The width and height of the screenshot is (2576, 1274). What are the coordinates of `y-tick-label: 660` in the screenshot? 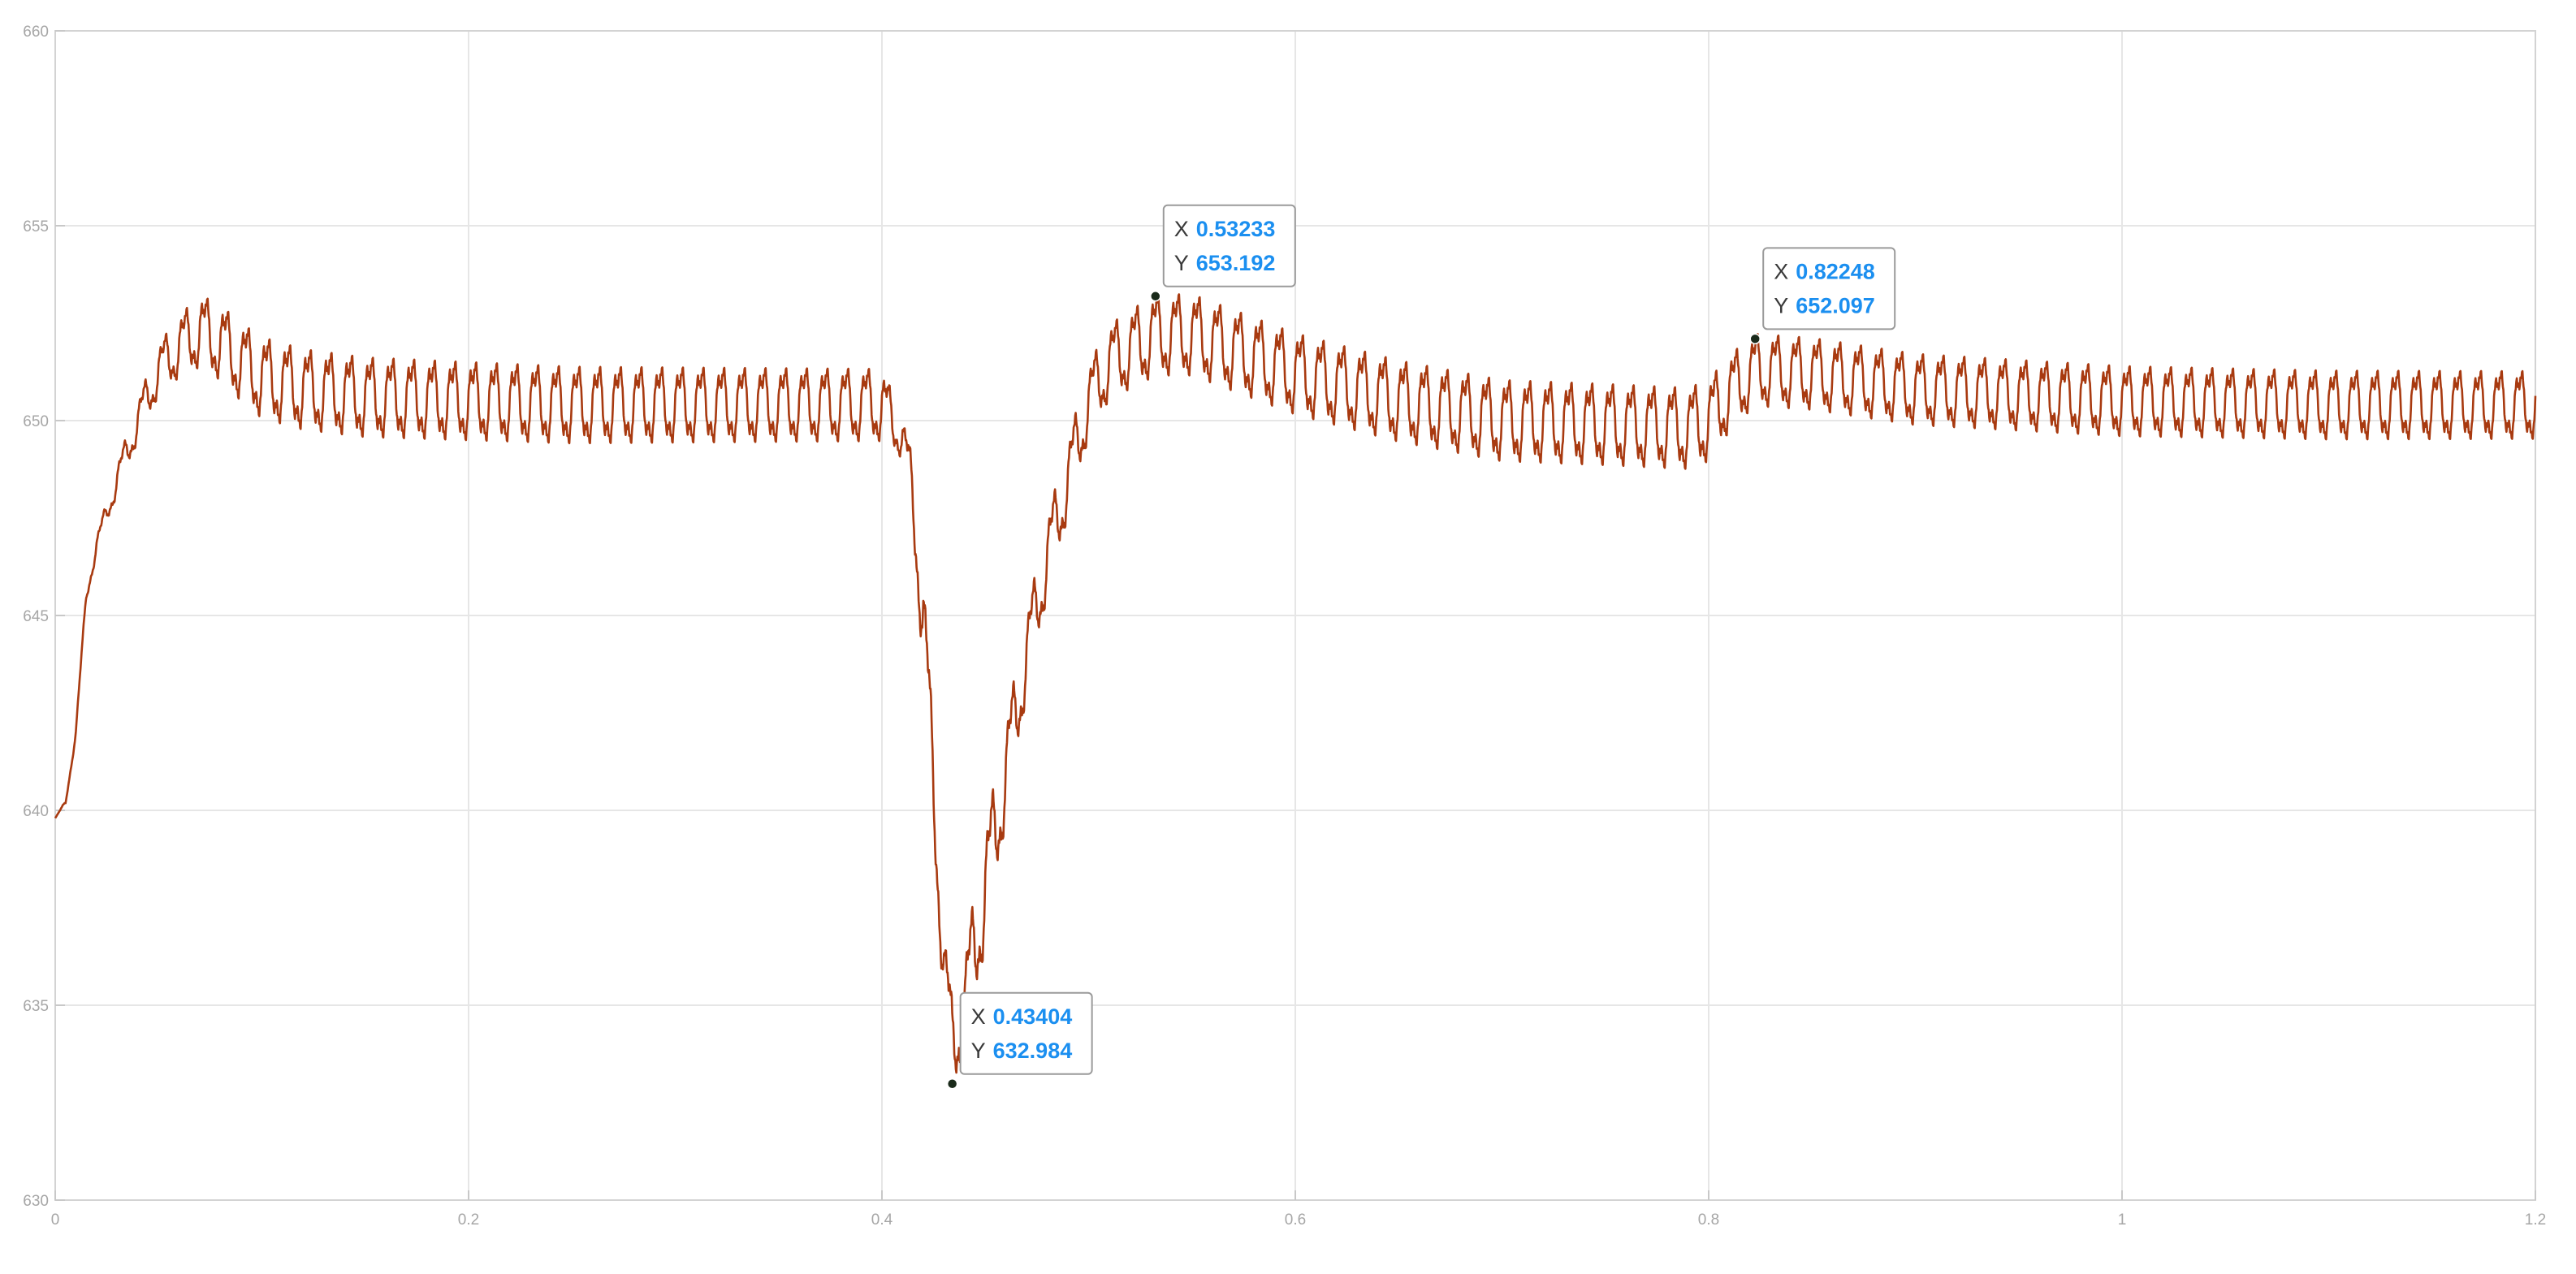 It's located at (36, 32).